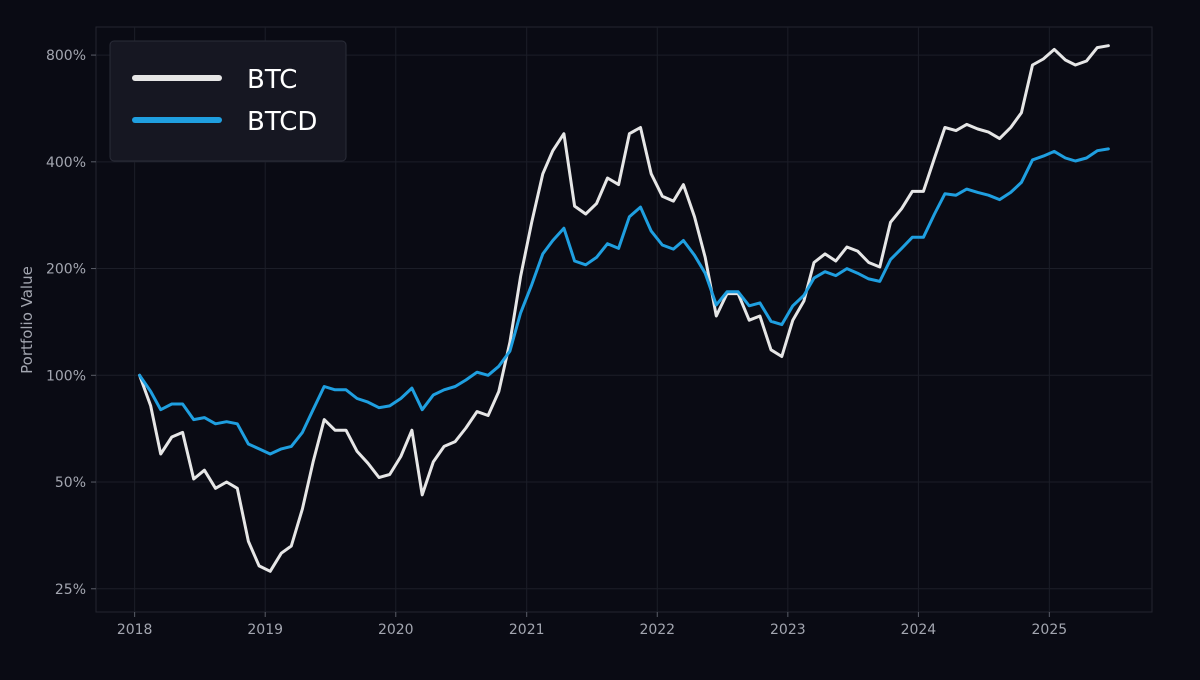  What do you see at coordinates (27, 320) in the screenshot?
I see `y-axis-title: Portfolio Value` at bounding box center [27, 320].